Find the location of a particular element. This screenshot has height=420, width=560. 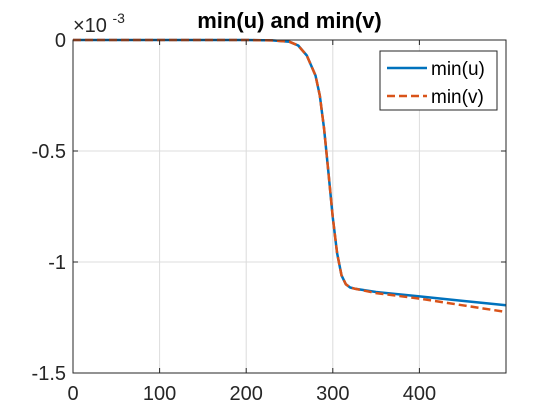

legend-label-min-v: min(v) is located at coordinates (457, 97).